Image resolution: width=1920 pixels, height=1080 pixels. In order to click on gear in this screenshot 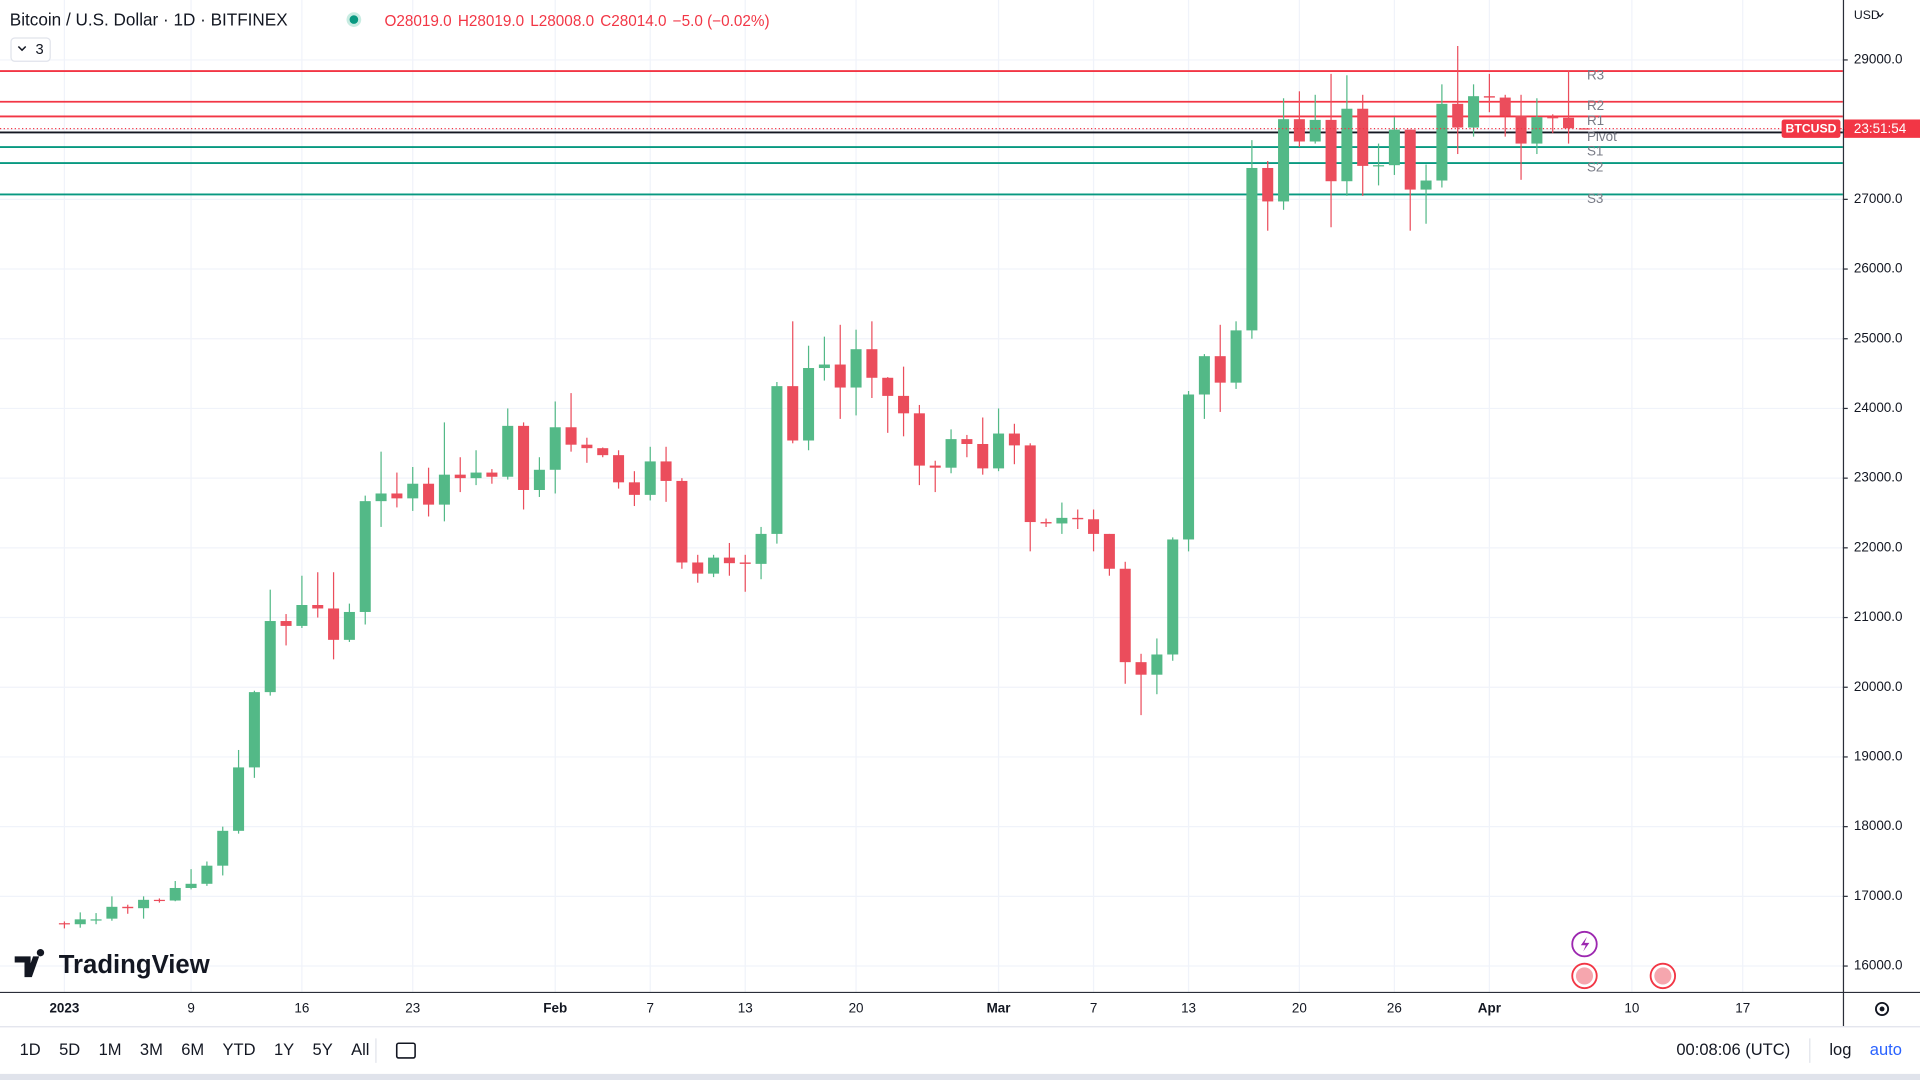, I will do `click(1882, 1009)`.